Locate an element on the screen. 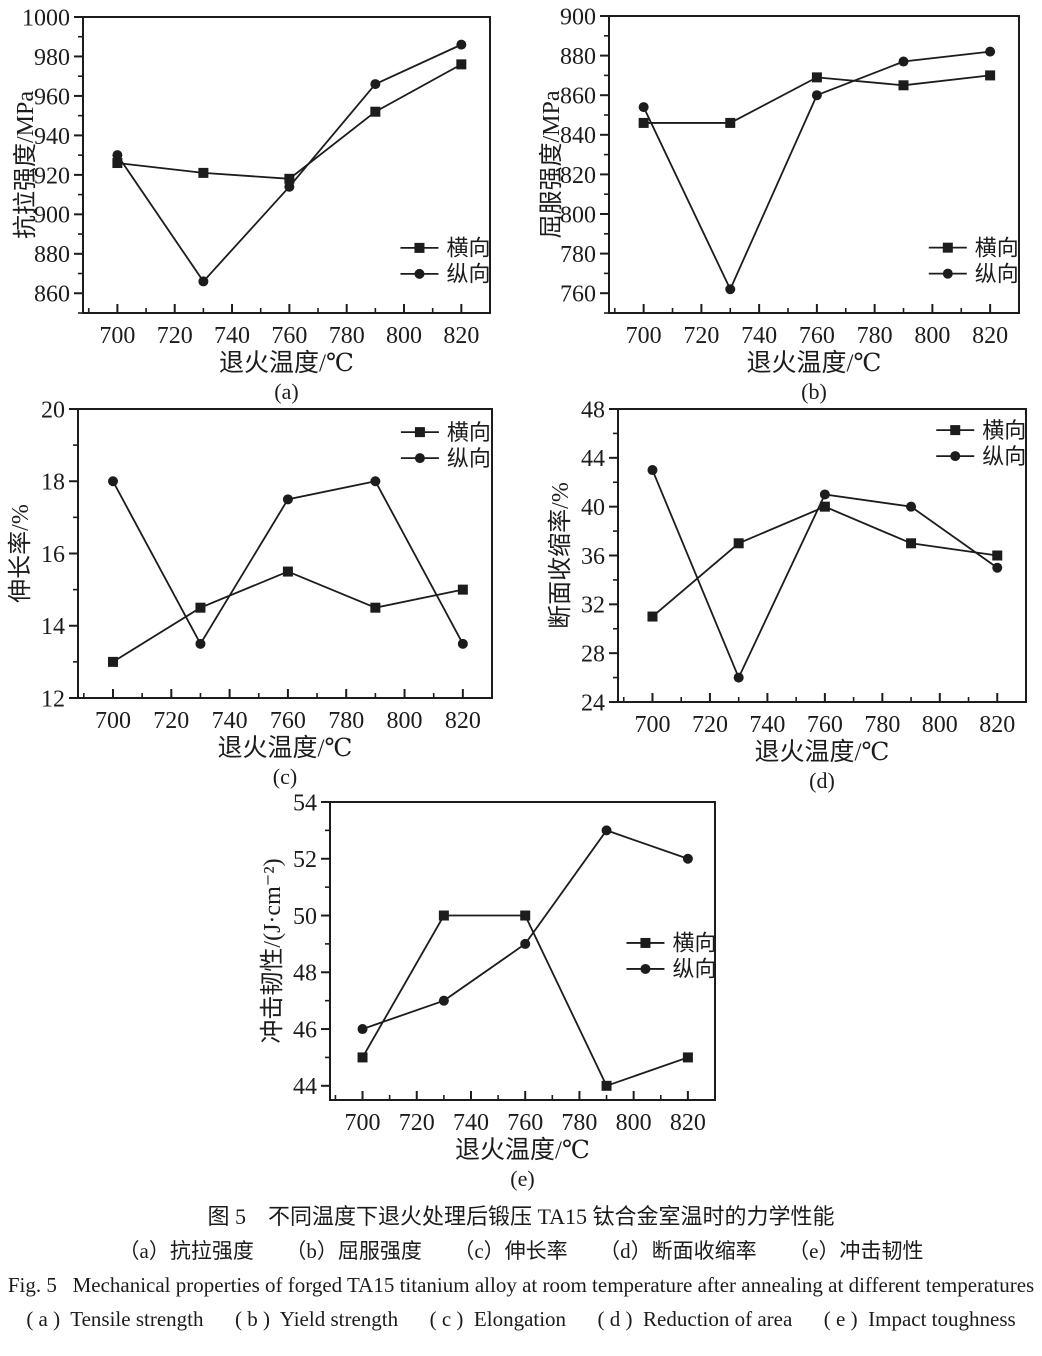 This screenshot has width=1042, height=1356. svg-text: 720 is located at coordinates (175, 336).